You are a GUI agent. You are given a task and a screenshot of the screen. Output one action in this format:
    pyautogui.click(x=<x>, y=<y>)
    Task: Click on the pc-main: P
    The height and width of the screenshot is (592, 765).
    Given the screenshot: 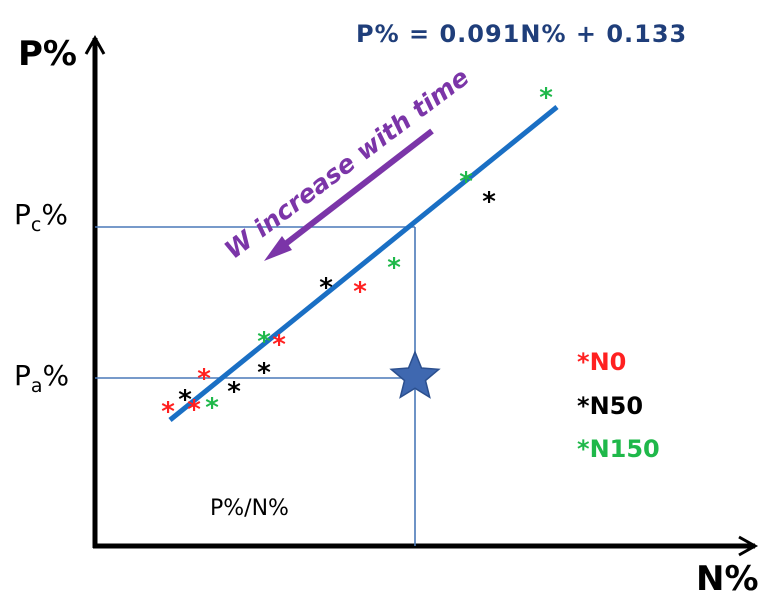 What is the action you would take?
    pyautogui.click(x=22, y=214)
    